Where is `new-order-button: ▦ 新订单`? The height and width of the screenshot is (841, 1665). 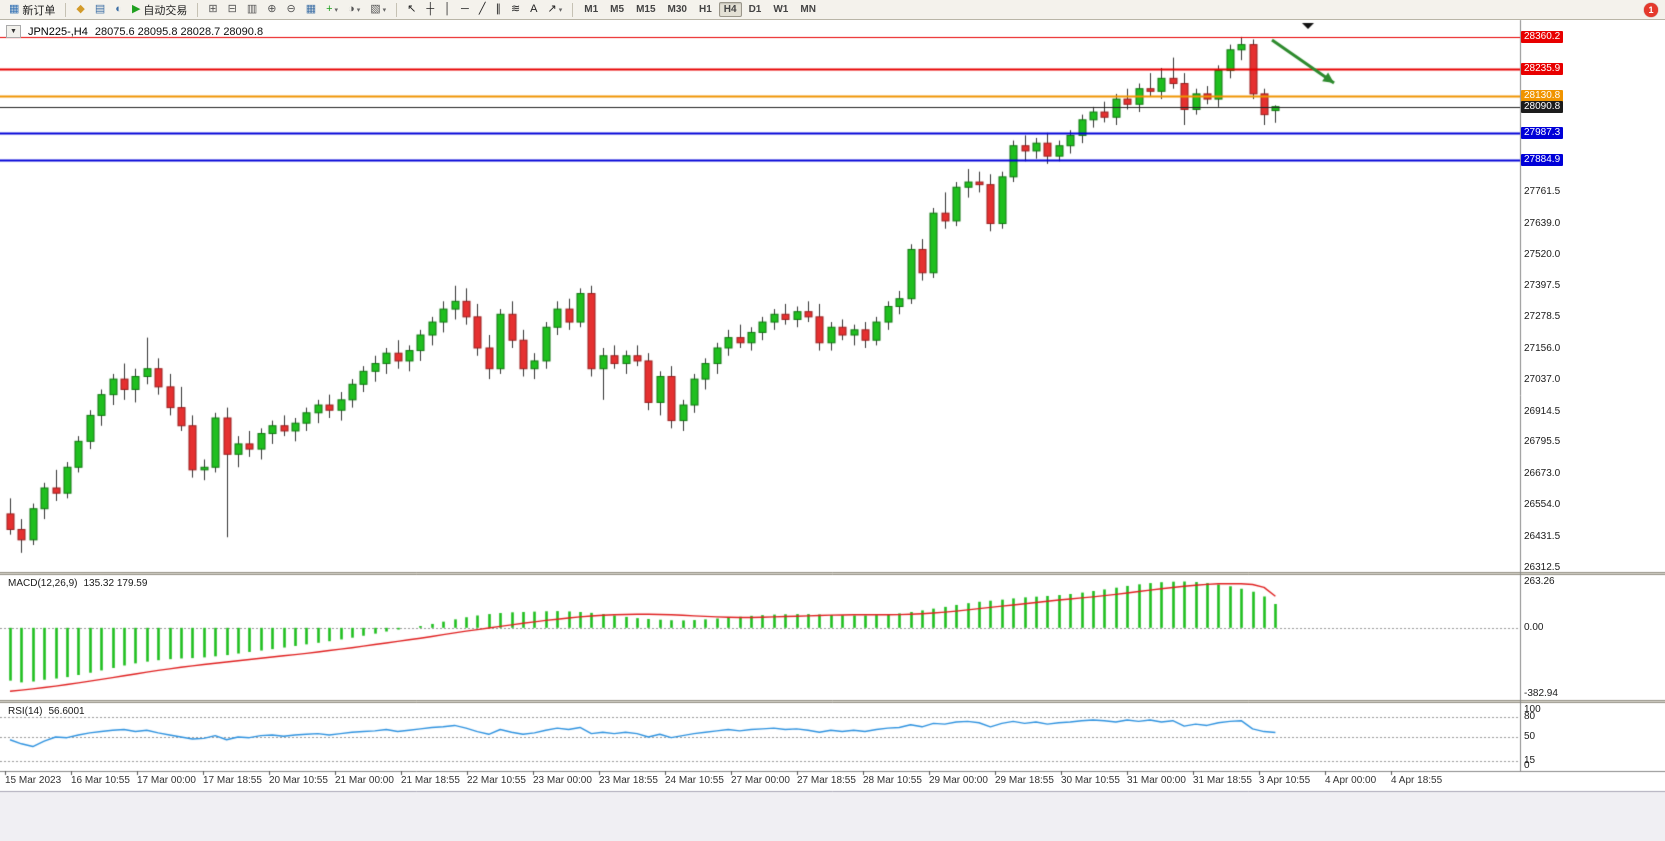 new-order-button: ▦ 新订单 is located at coordinates (32, 10).